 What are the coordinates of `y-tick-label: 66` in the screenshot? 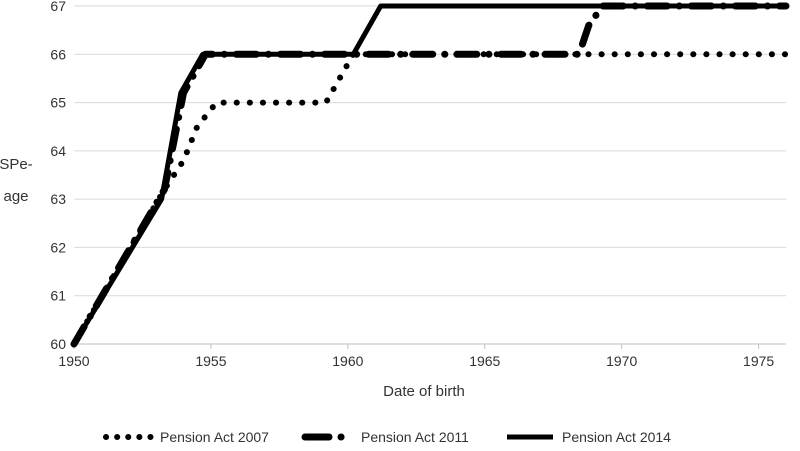 It's located at (58, 54).